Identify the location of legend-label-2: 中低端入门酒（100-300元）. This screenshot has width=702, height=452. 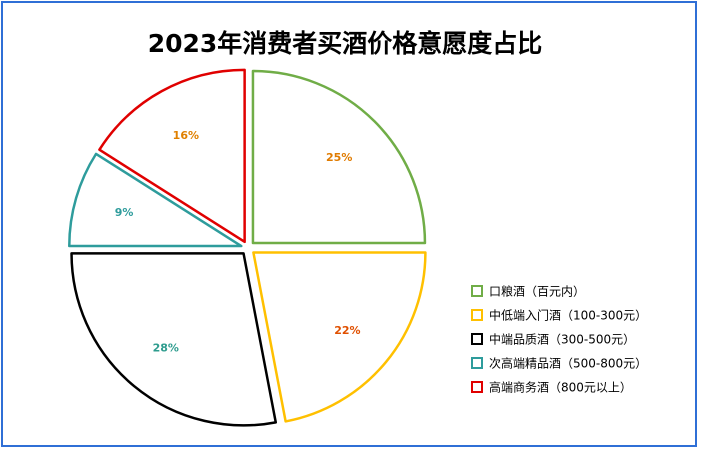
(568, 315).